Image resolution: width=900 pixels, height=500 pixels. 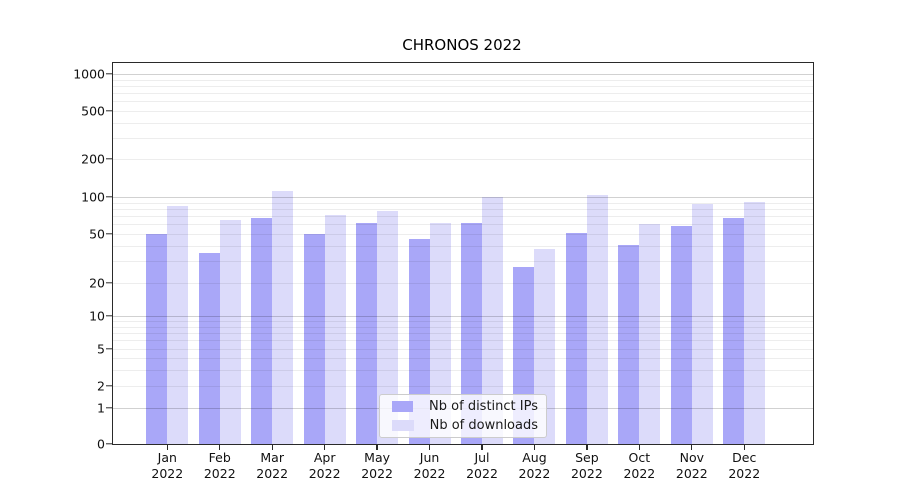 What do you see at coordinates (744, 465) in the screenshot?
I see `x-tick-label-dec: Dec 2022` at bounding box center [744, 465].